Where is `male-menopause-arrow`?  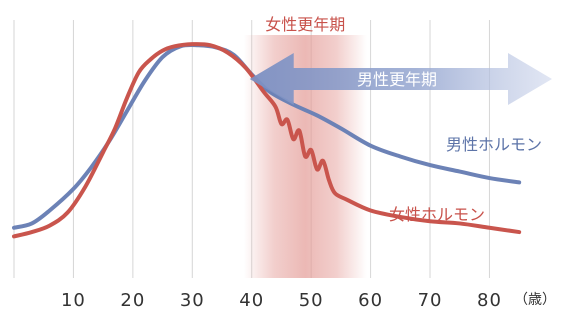
male-menopause-arrow is located at coordinates (400, 79).